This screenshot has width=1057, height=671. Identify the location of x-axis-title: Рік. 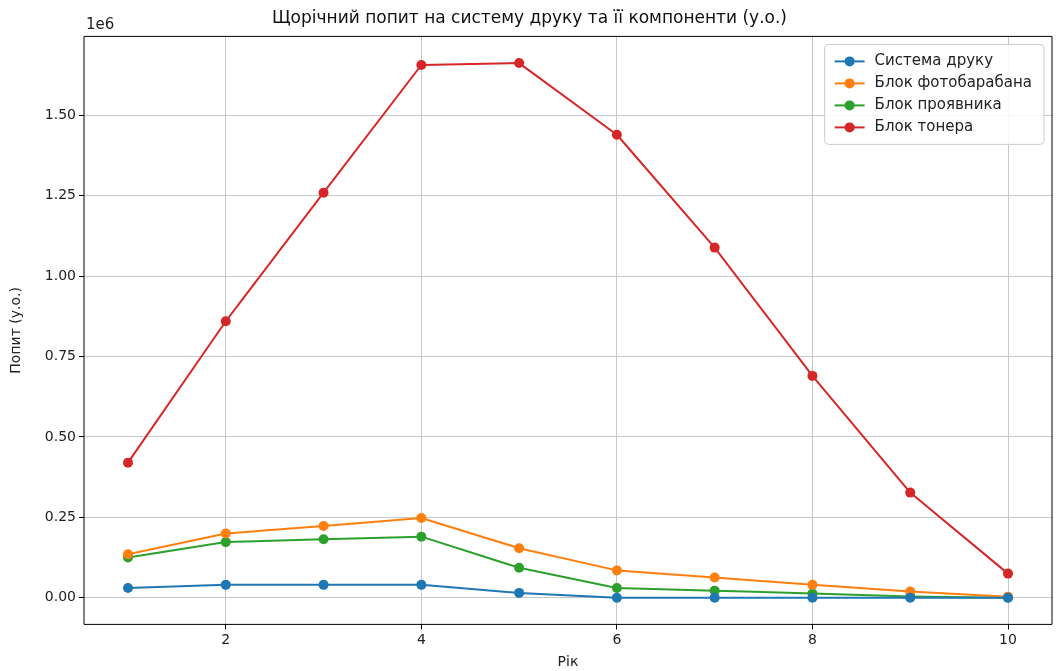
(568, 661).